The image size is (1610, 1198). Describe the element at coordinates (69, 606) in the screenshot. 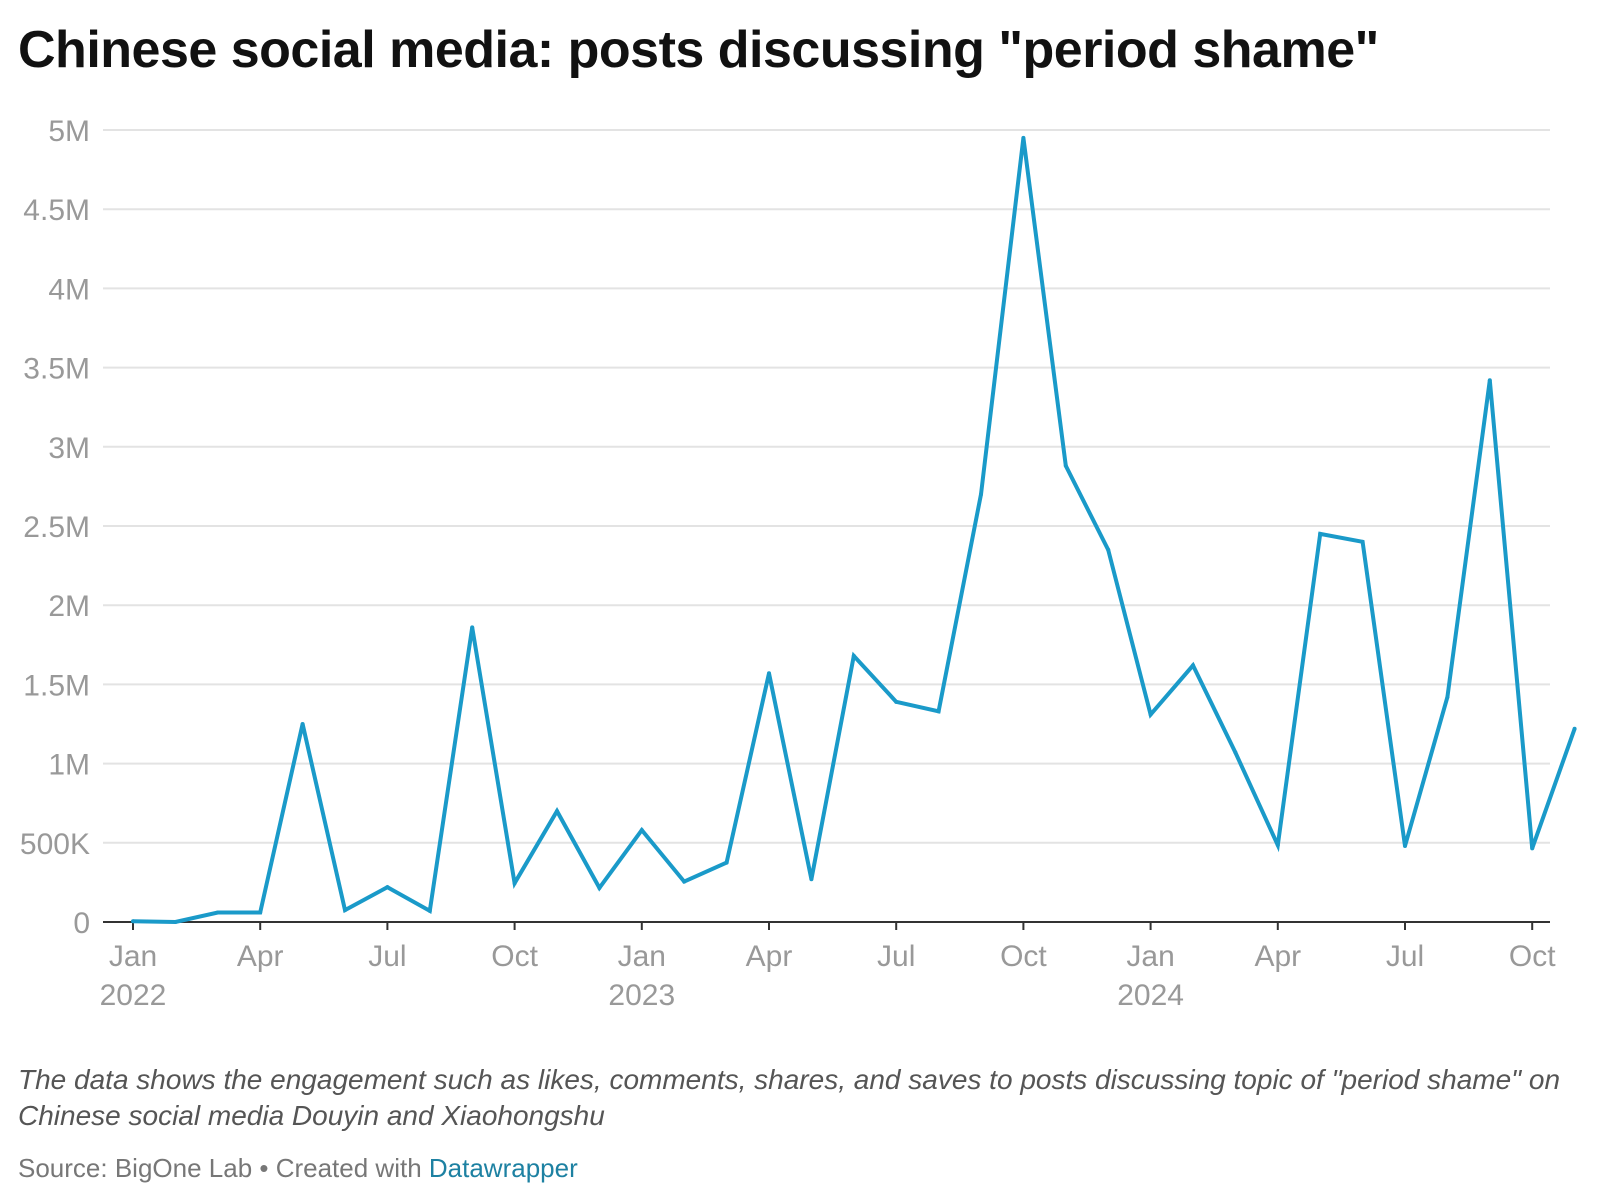

I see `y-tick-label: 2M` at that location.